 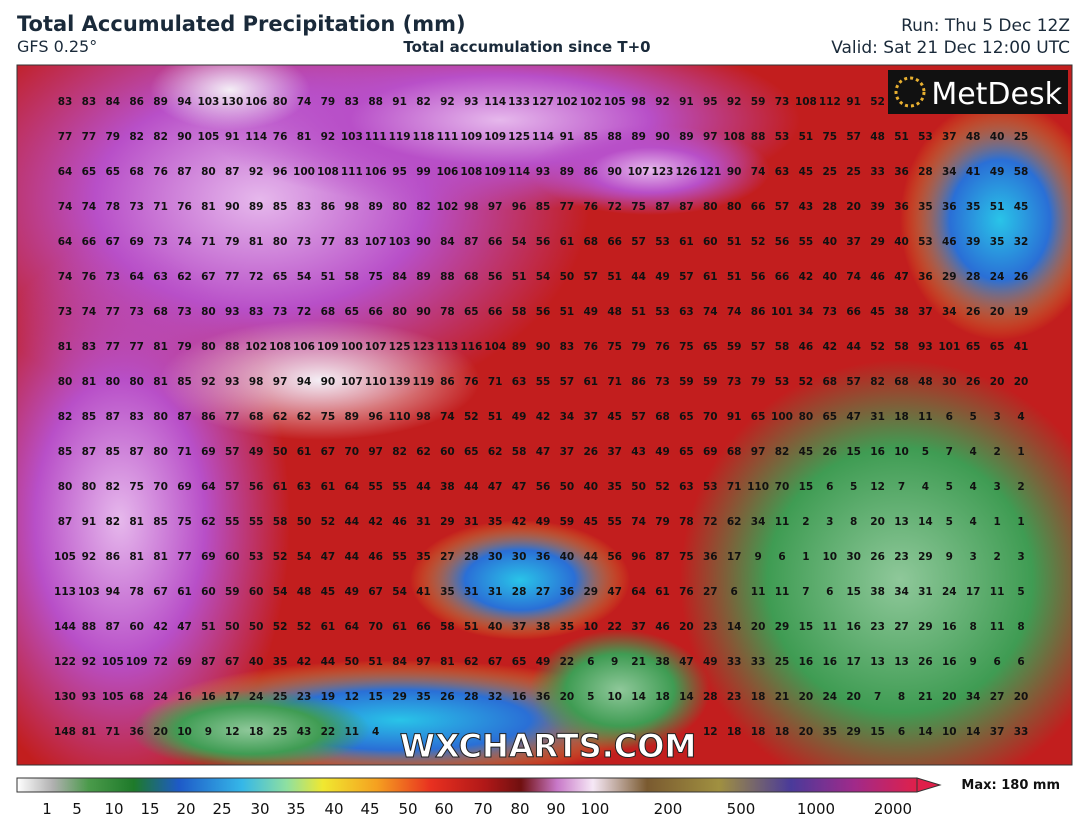 What do you see at coordinates (184, 452) in the screenshot?
I see `grid-value: 71` at bounding box center [184, 452].